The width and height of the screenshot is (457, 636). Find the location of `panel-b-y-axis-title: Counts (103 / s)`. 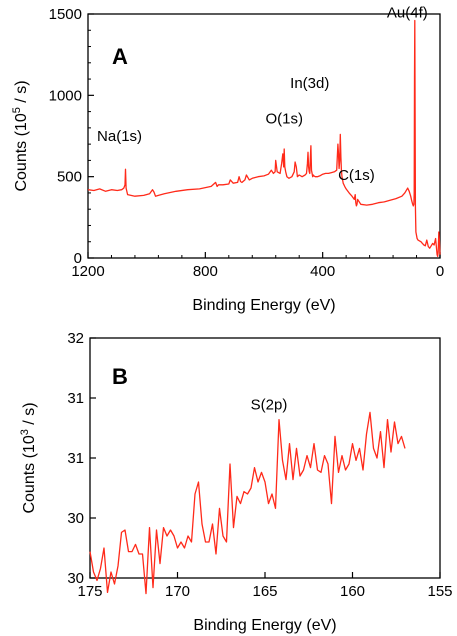

panel-b-y-axis-title: Counts (103 / s) is located at coordinates (28, 457).